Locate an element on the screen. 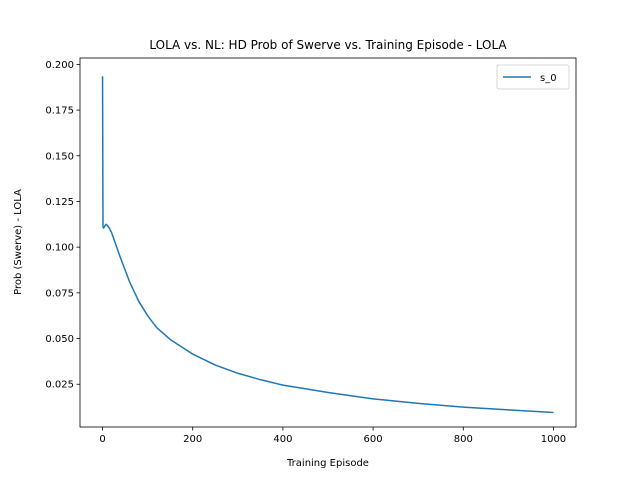 The width and height of the screenshot is (640, 480). x-axis: 0 200 400 600 800 1000 is located at coordinates (332, 436).